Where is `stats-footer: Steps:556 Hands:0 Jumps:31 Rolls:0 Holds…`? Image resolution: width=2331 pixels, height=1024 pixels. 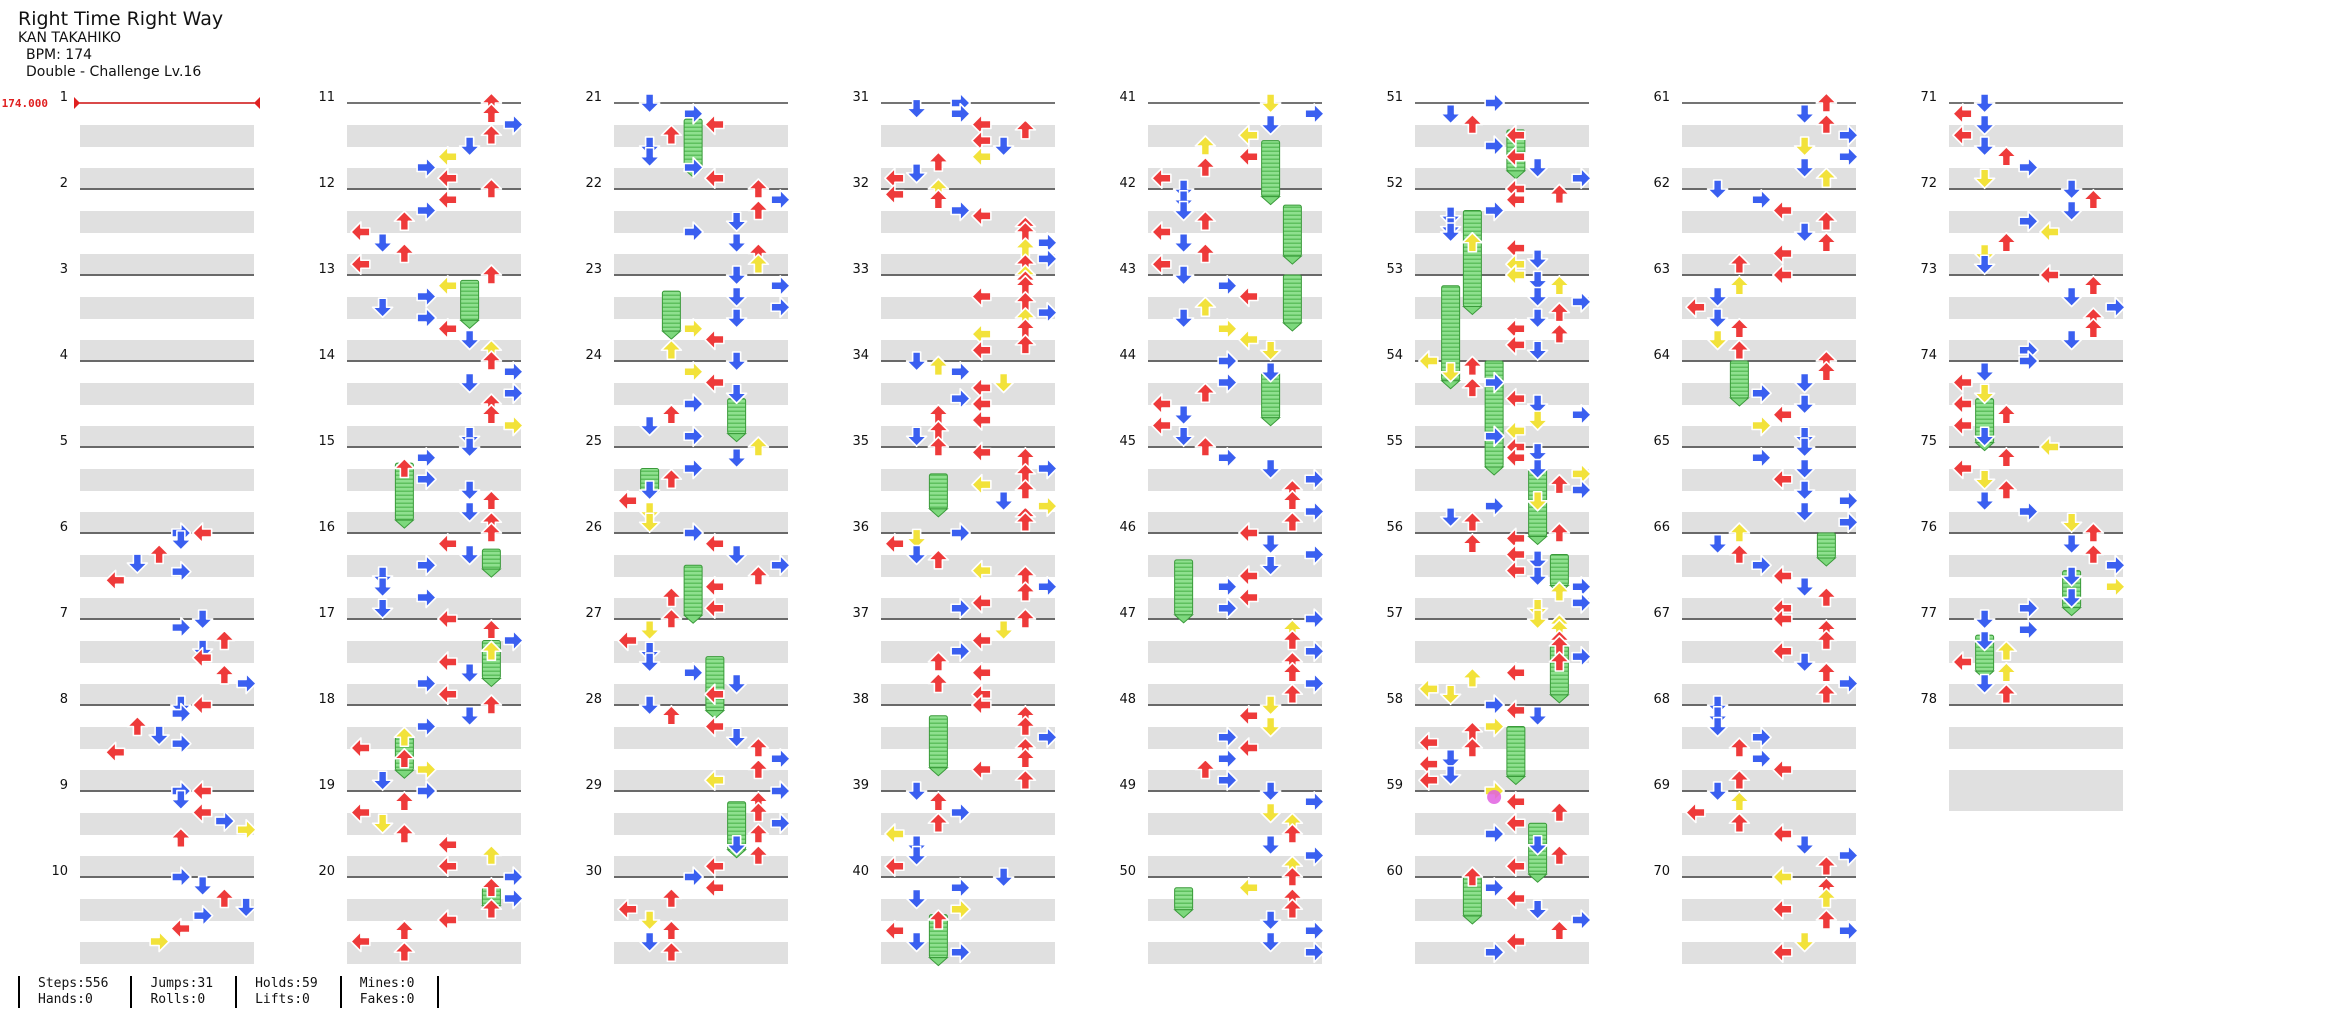 stats-footer: Steps:556 Hands:0 Jumps:31 Rolls:0 Holds… is located at coordinates (228, 992).